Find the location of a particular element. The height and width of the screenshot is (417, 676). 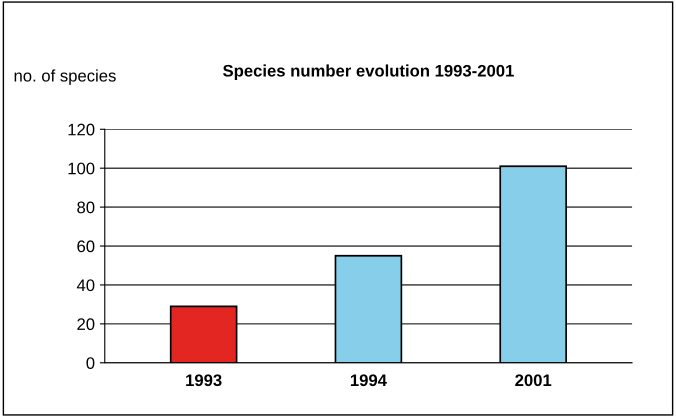

y-tick-label: 120 is located at coordinates (81, 130).